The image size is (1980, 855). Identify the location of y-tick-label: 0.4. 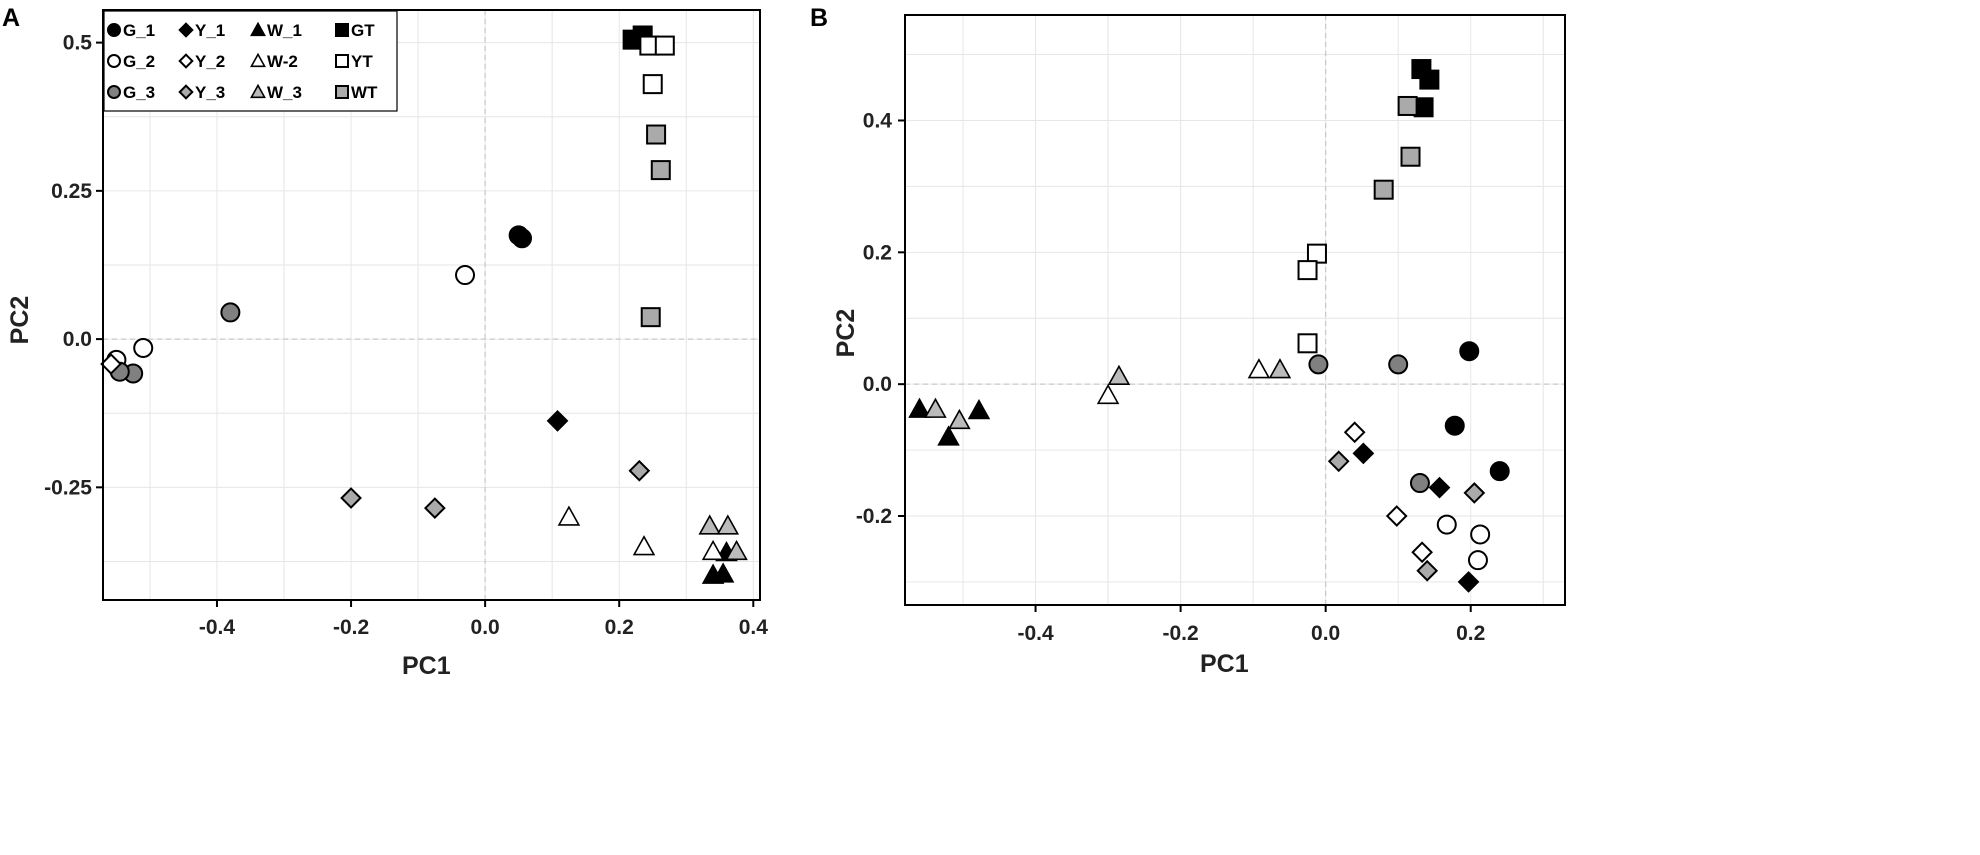
(878, 120).